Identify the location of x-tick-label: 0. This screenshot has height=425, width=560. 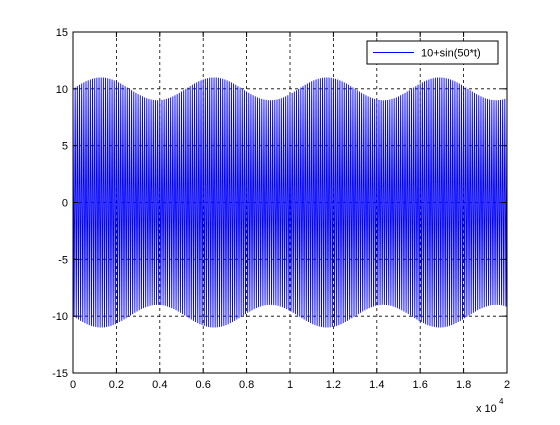
(73, 385).